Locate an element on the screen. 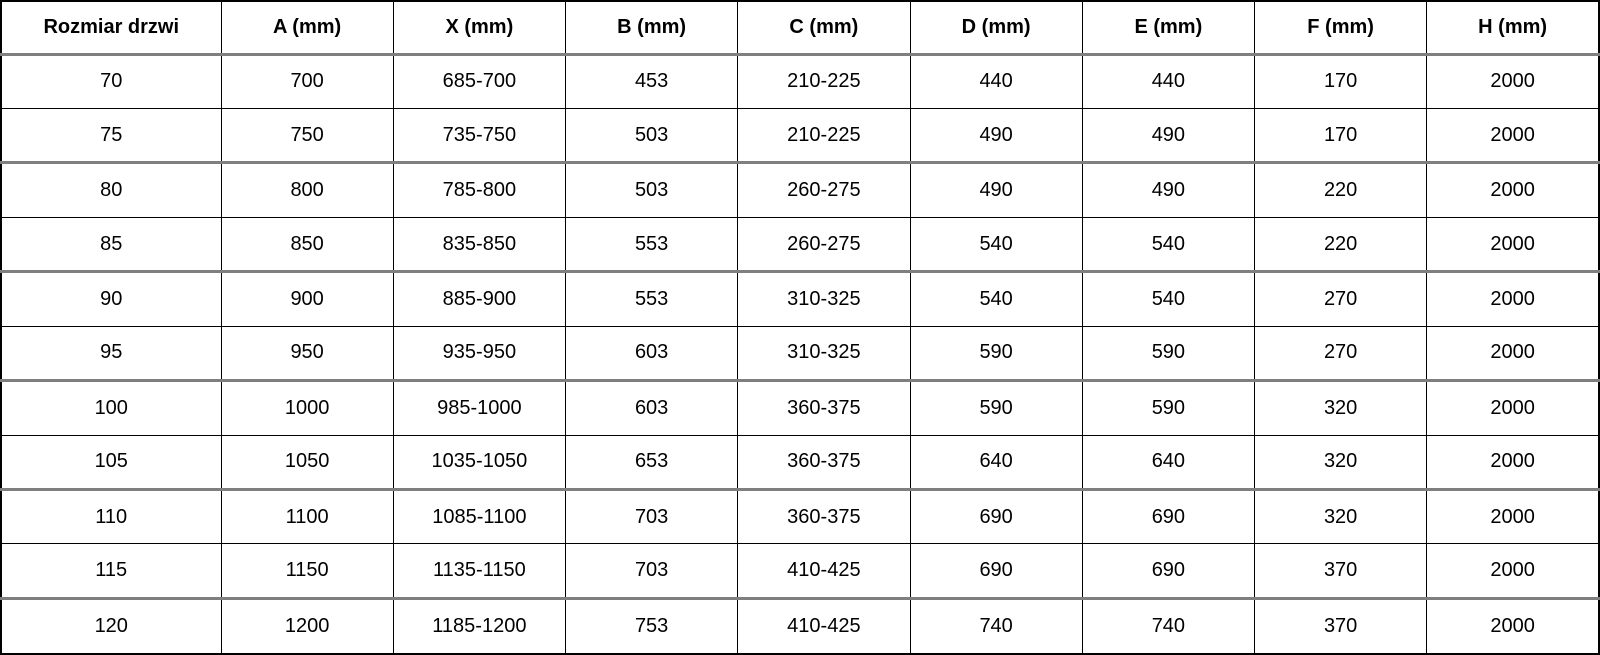 Image resolution: width=1600 pixels, height=655 pixels. table-cell: 740 is located at coordinates (1168, 626).